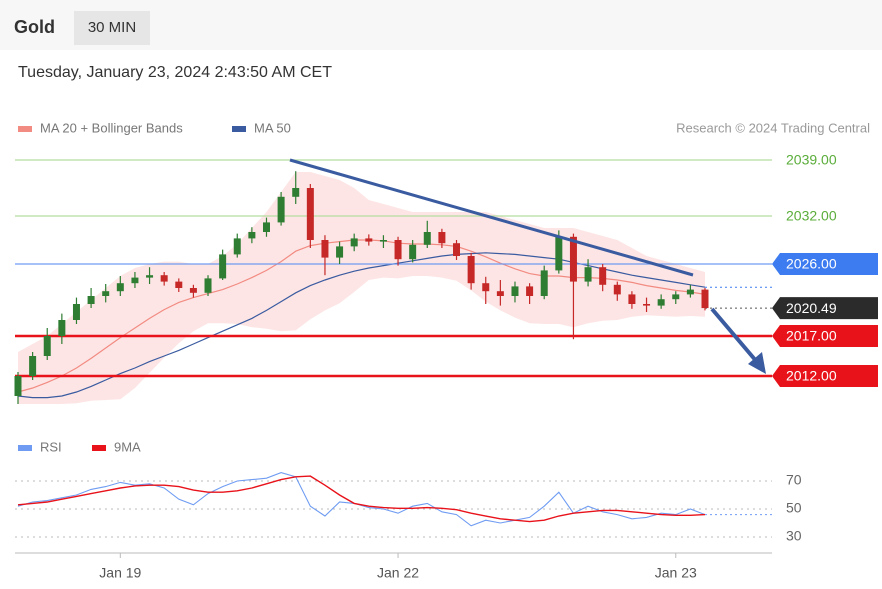 The height and width of the screenshot is (589, 882). What do you see at coordinates (794, 508) in the screenshot?
I see `y-tick-label: 50` at bounding box center [794, 508].